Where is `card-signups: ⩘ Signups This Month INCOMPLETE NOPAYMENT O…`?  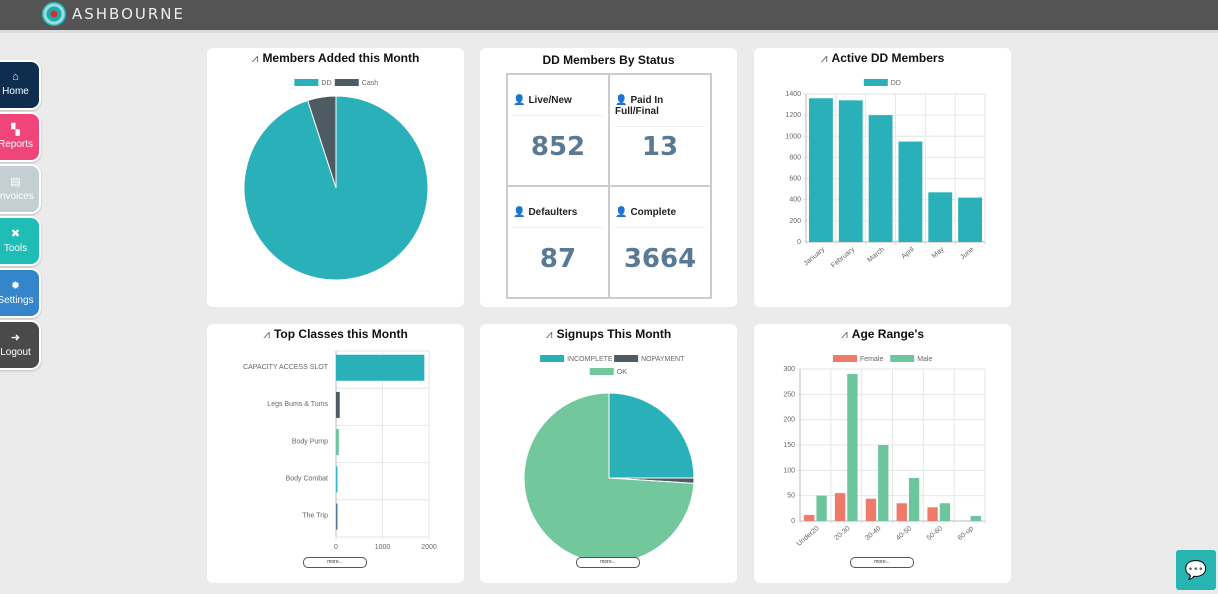 card-signups: ⩘ Signups This Month INCOMPLETE NOPAYMENT O… is located at coordinates (608, 453).